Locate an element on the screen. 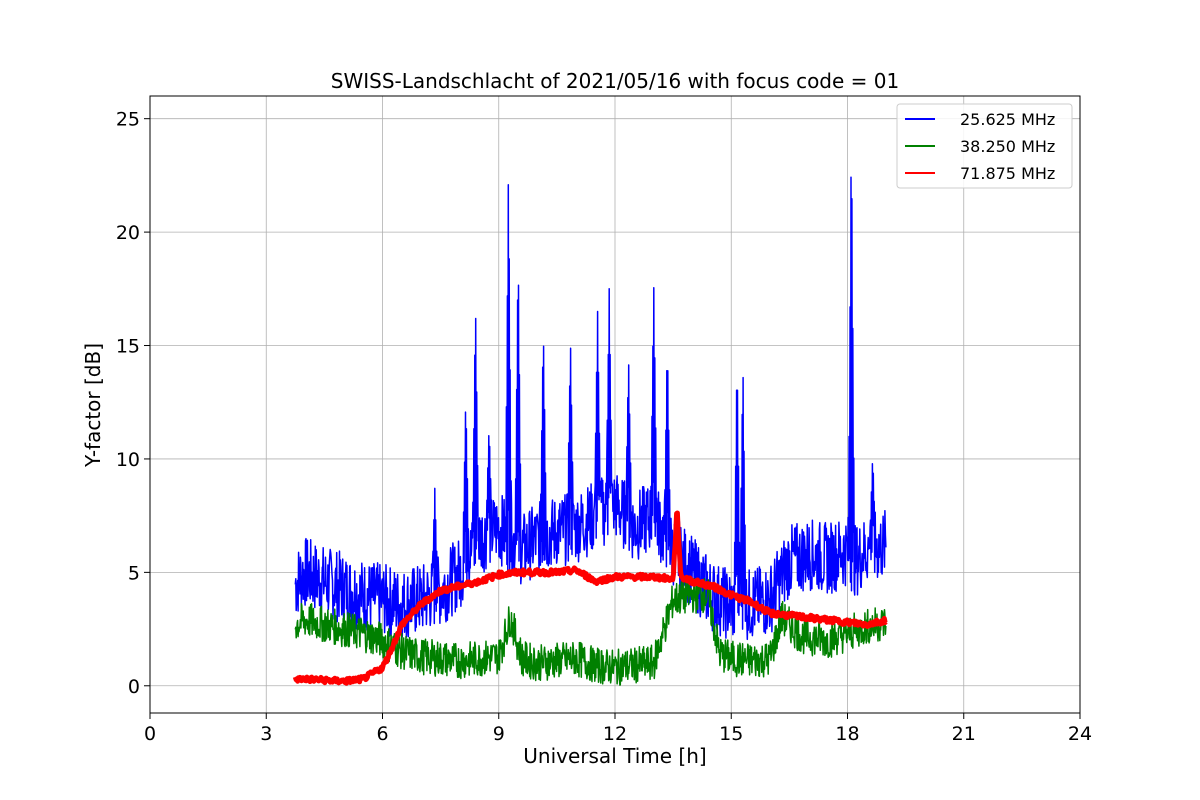 This screenshot has height=800, width=1200. x-tick-label: 6 is located at coordinates (382, 734).